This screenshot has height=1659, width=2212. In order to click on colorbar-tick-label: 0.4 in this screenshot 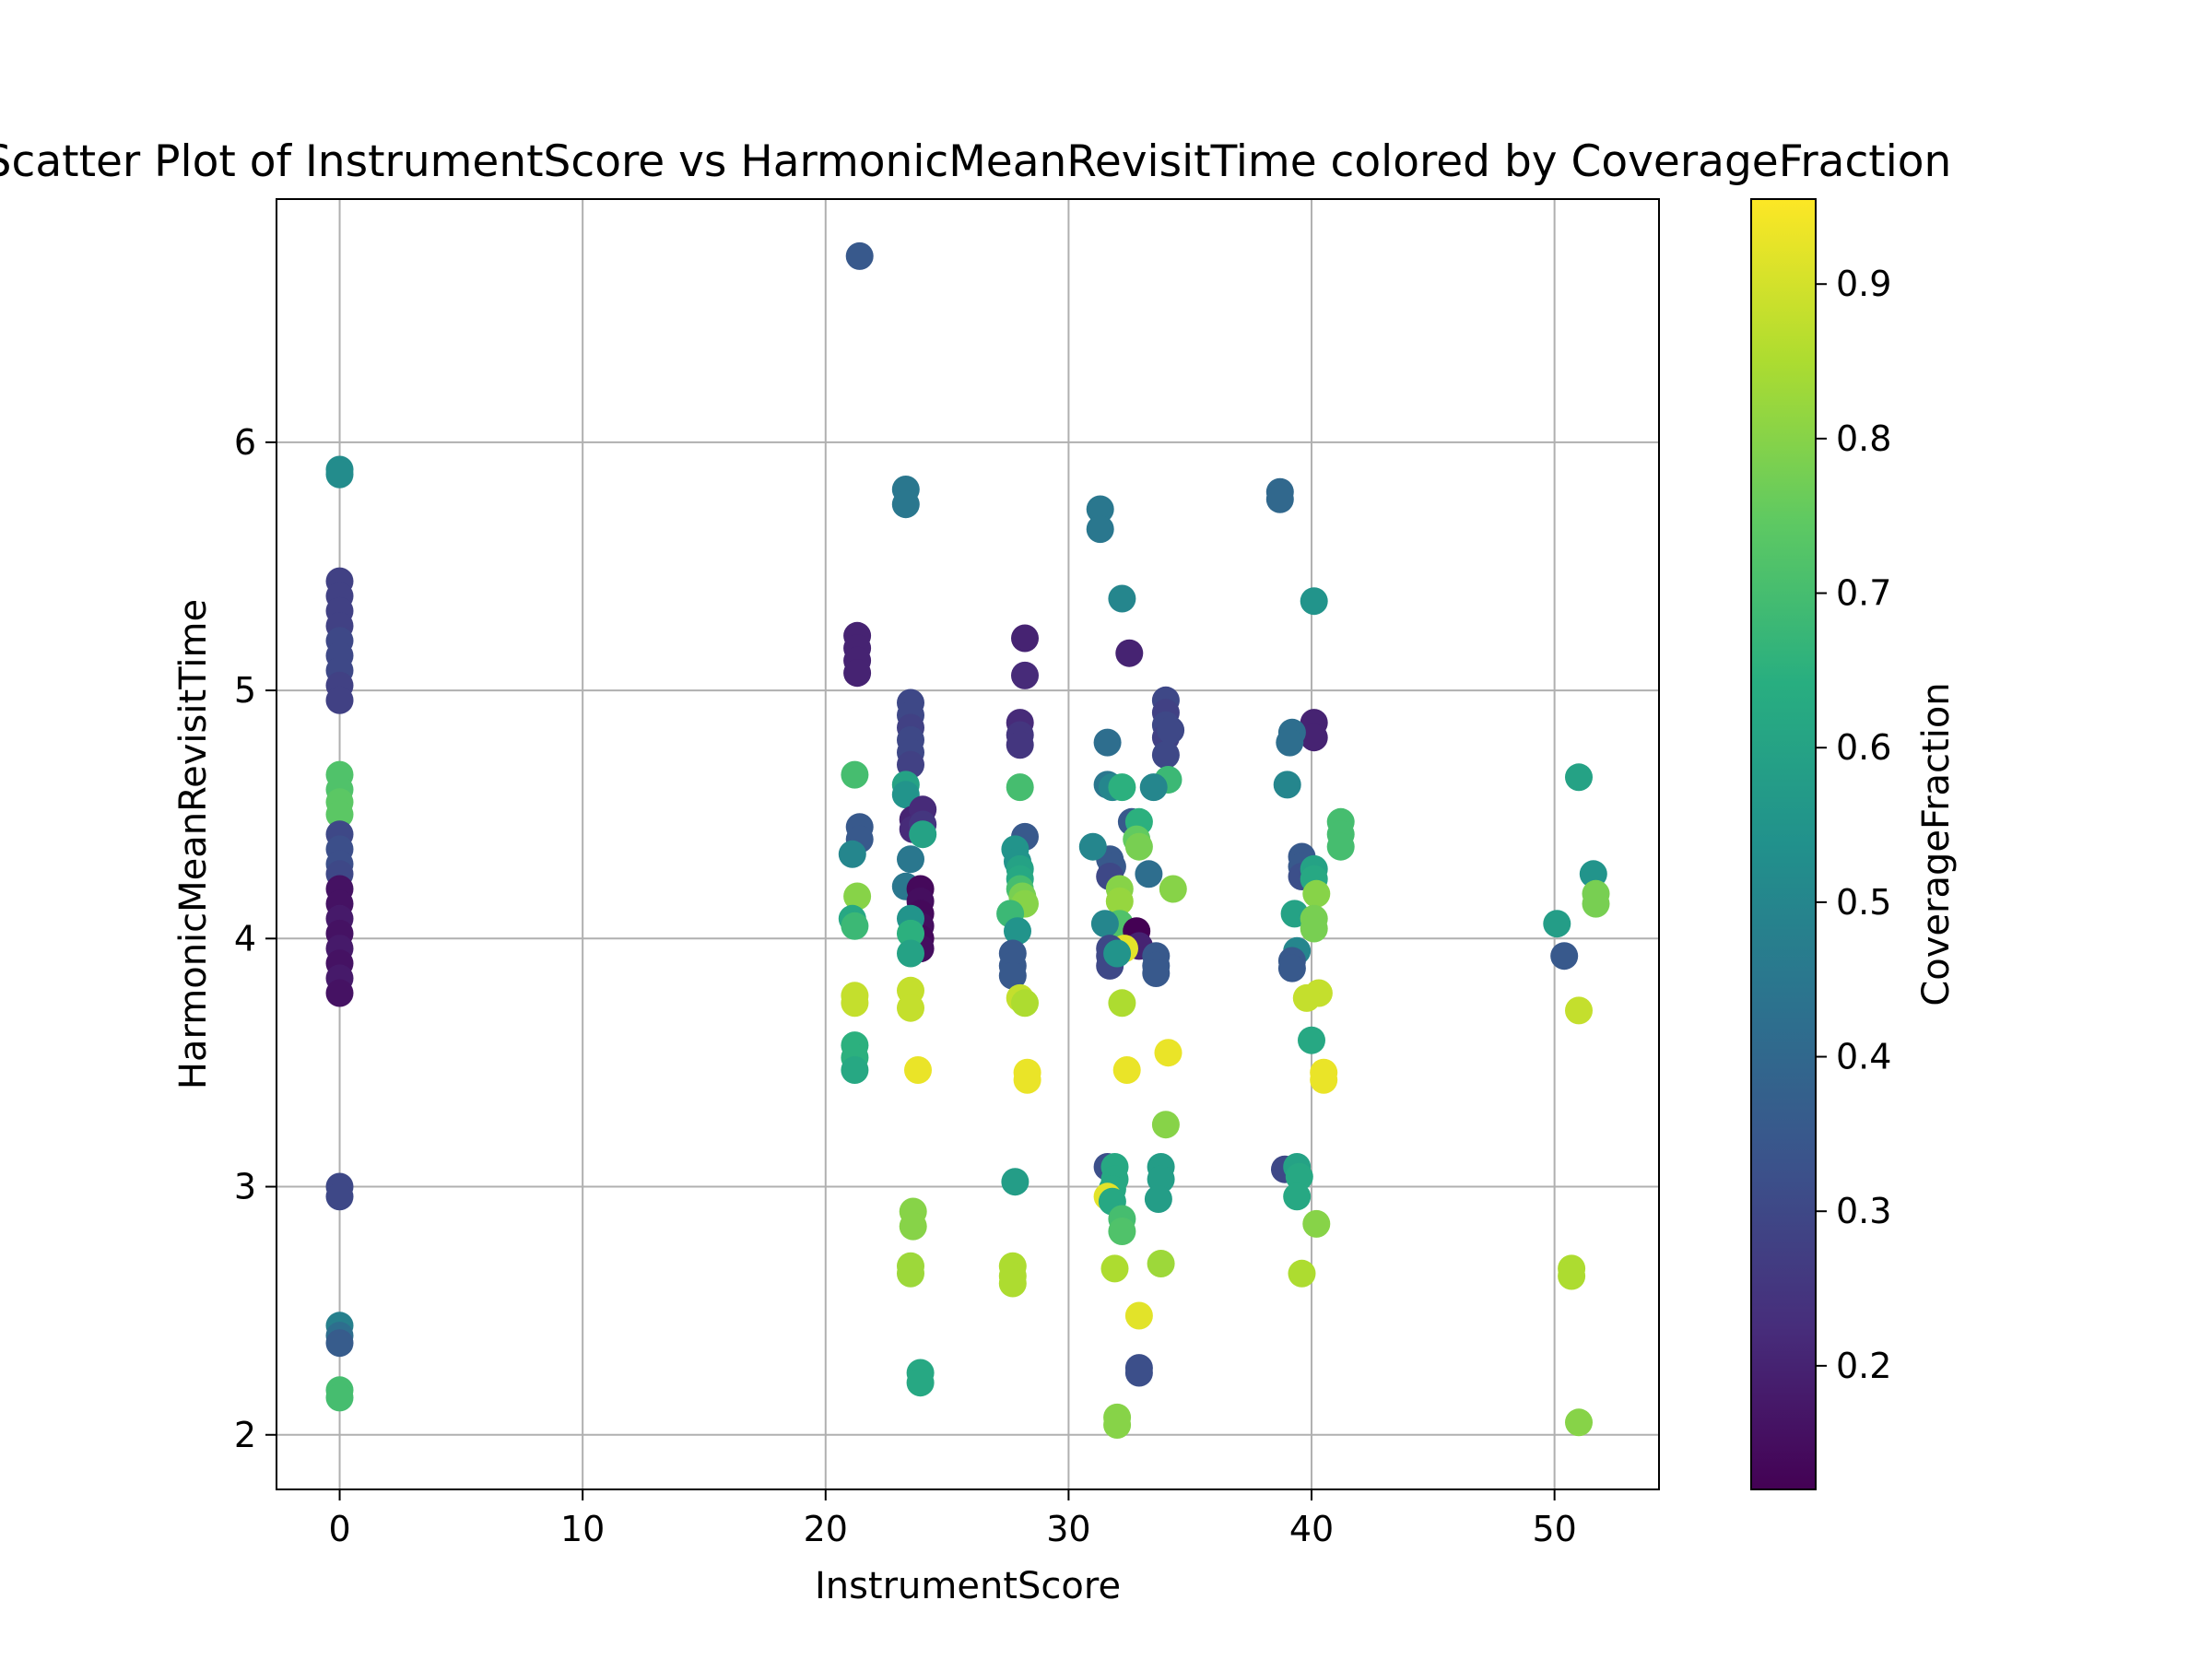, I will do `click(1863, 1057)`.